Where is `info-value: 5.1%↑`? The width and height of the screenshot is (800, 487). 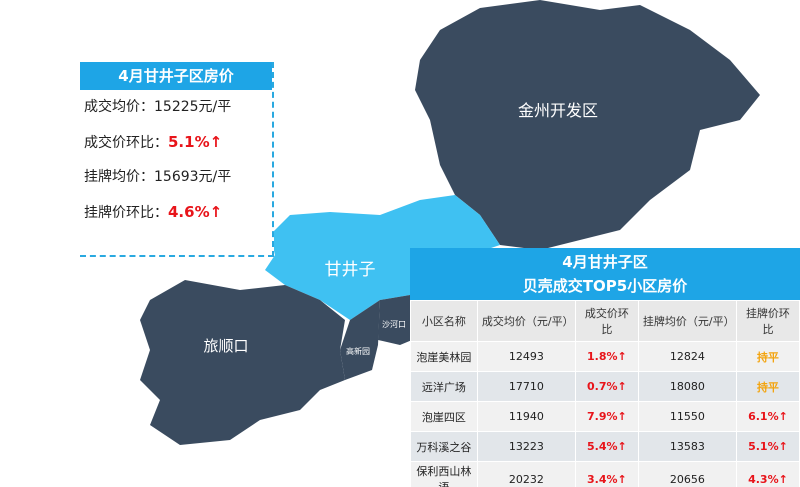 info-value: 5.1%↑ is located at coordinates (195, 142).